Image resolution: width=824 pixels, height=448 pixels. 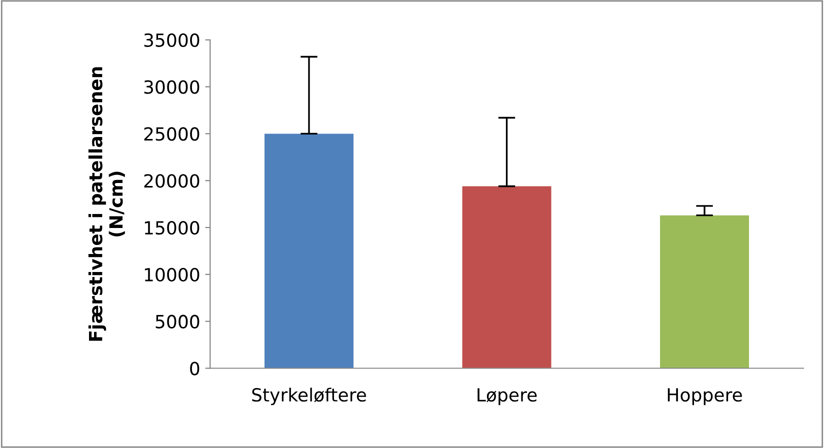 What do you see at coordinates (309, 397) in the screenshot?
I see `x-tick-label: Styrkeløftere` at bounding box center [309, 397].